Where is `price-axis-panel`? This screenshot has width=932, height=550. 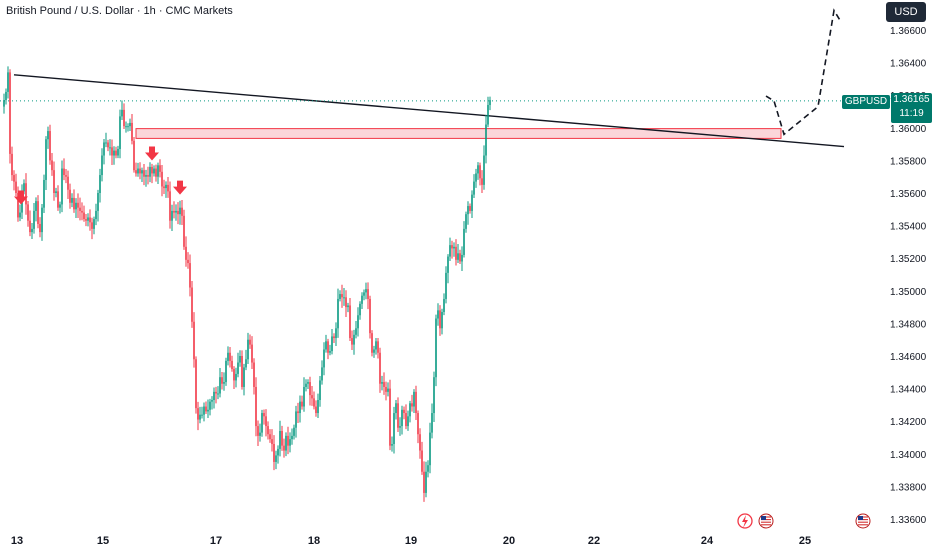 price-axis-panel is located at coordinates (906, 275).